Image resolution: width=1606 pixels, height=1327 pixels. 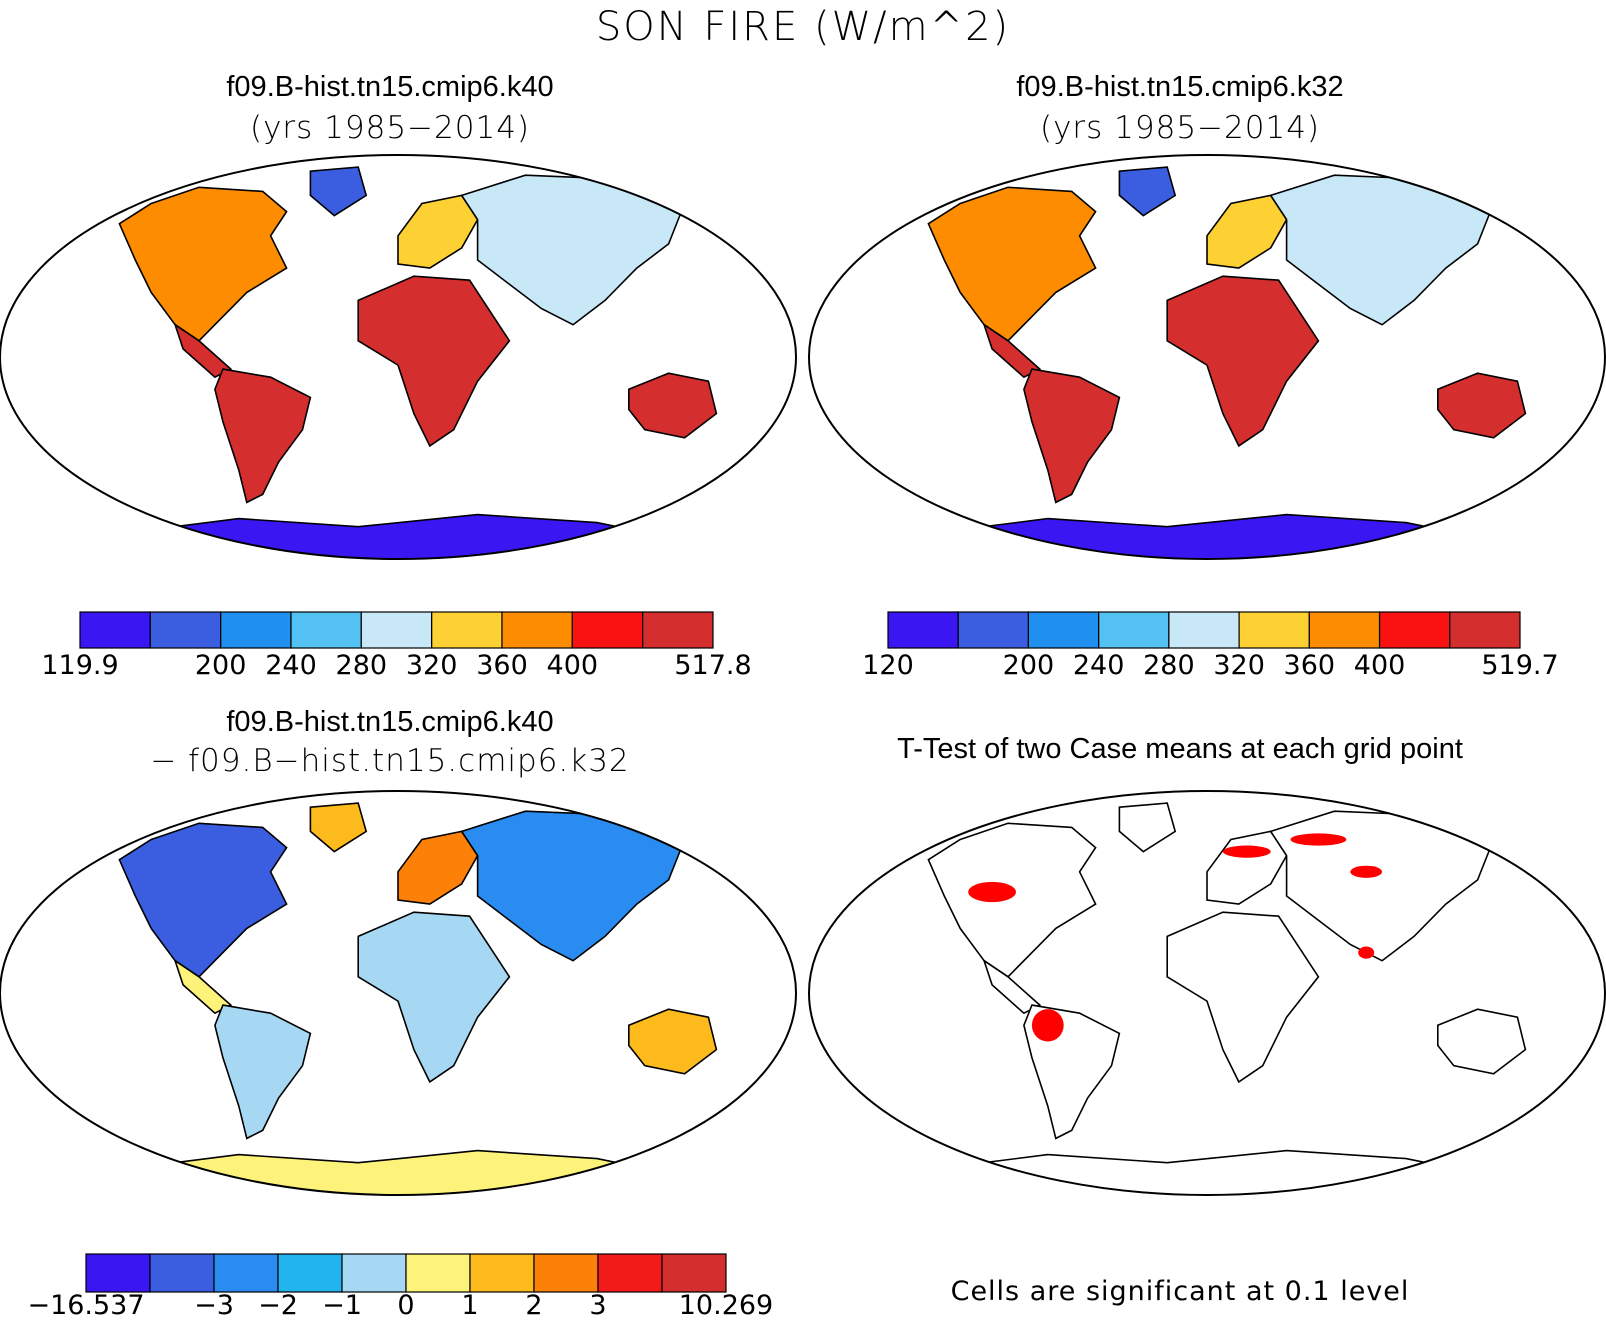 I want to click on panel2-colorbar-tick: 200, so click(x=1028, y=665).